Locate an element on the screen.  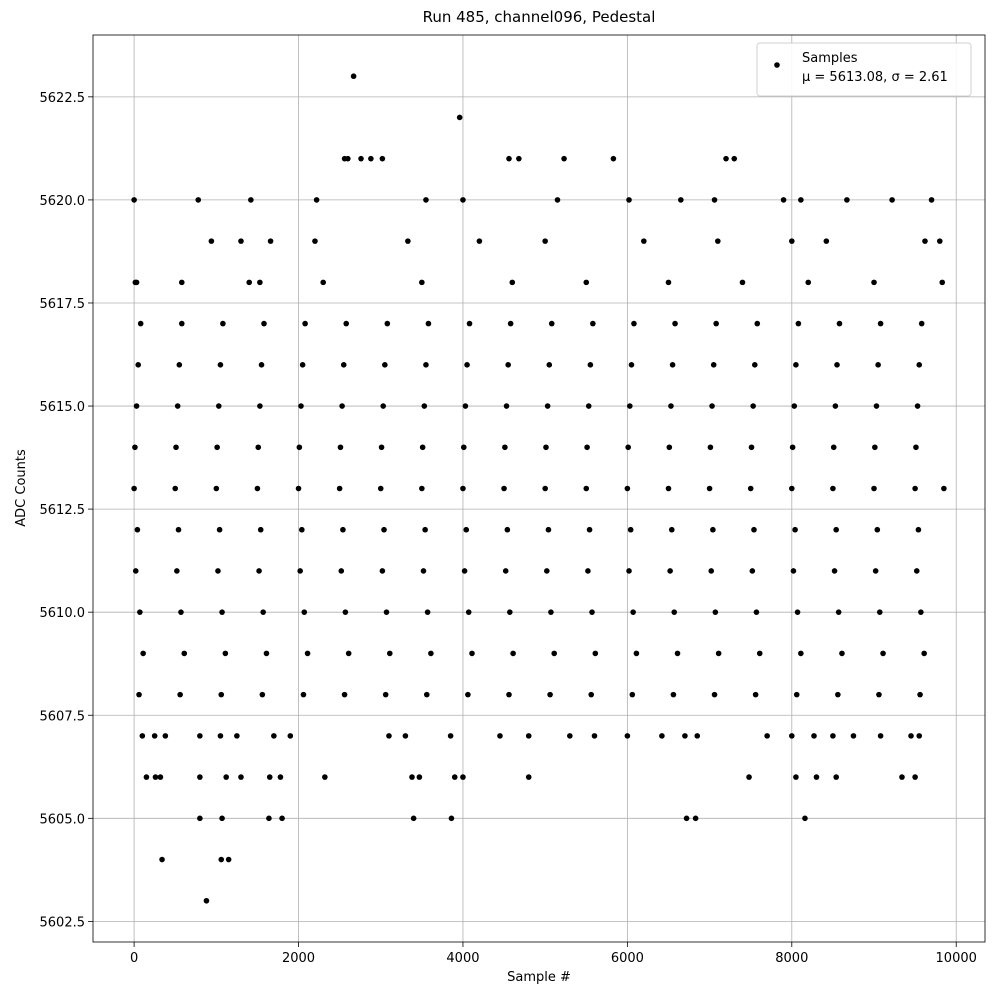
y-tick-label: 5622.5 is located at coordinates (63, 98).